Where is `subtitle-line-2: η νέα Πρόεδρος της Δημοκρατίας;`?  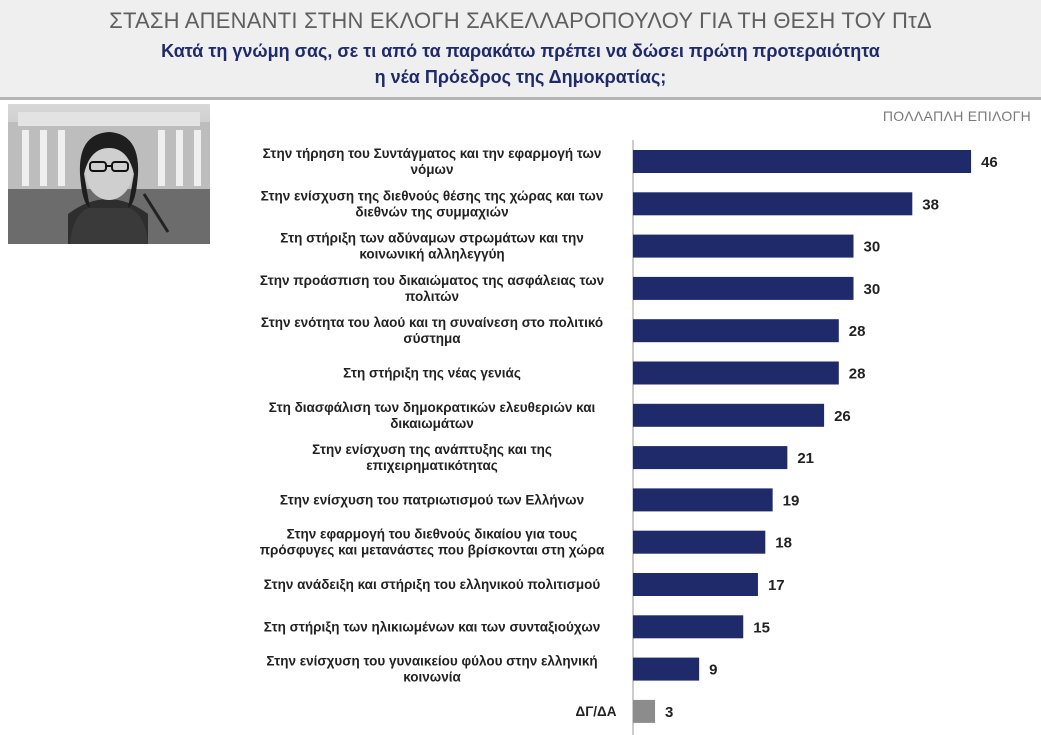 subtitle-line-2: η νέα Πρόεδρος της Δημοκρατίας; is located at coordinates (520, 77).